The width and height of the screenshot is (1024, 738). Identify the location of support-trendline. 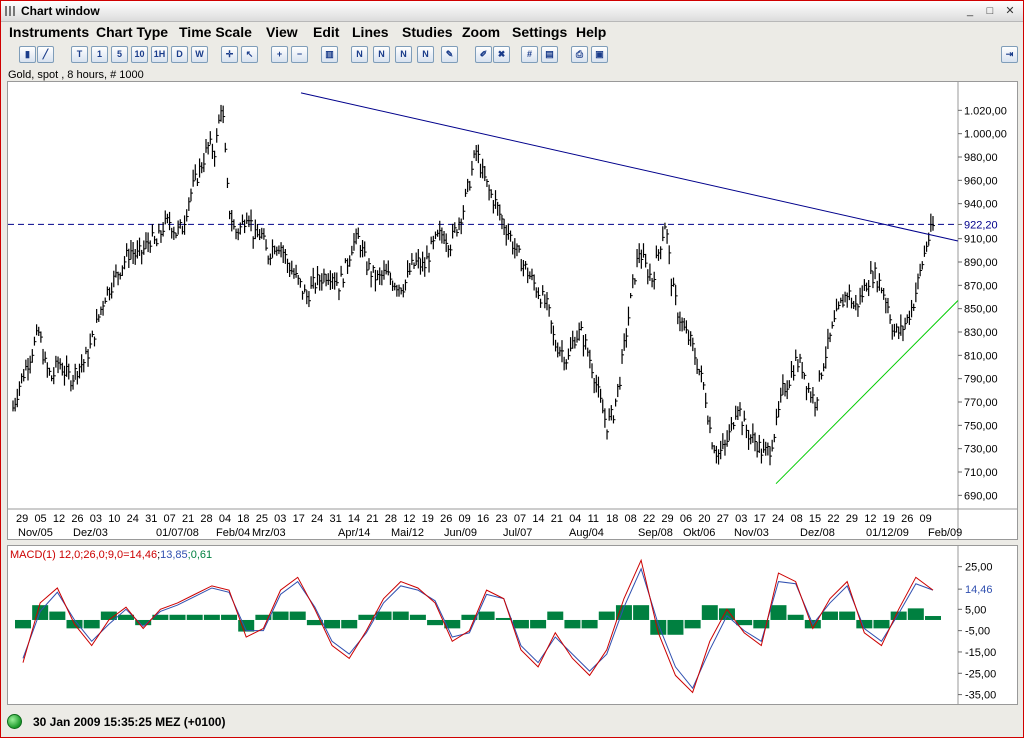
(867, 392).